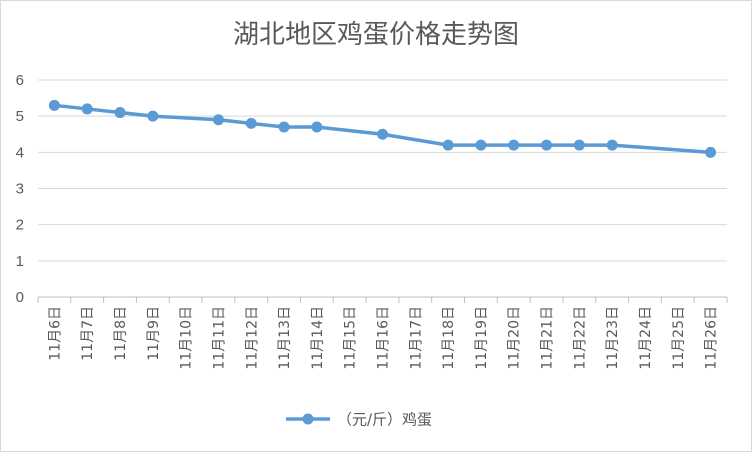 Image resolution: width=752 pixels, height=452 pixels. What do you see at coordinates (20, 225) in the screenshot?
I see `y-tick-label: 2` at bounding box center [20, 225].